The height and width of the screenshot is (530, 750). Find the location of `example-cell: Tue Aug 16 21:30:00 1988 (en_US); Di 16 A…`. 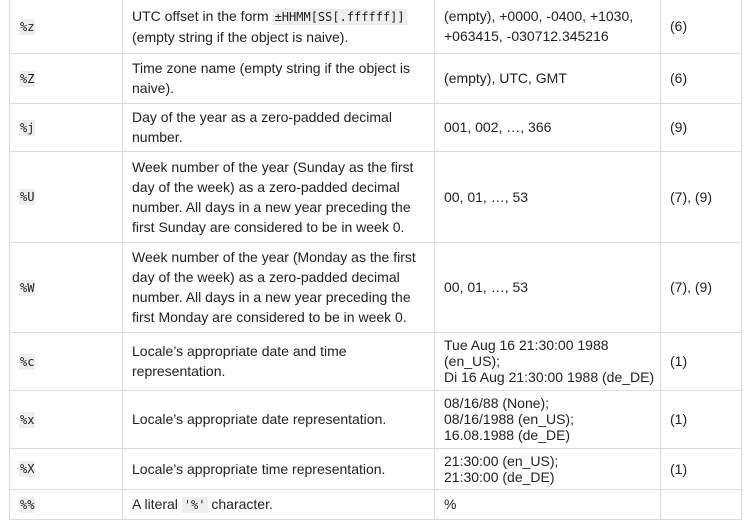

example-cell: Tue Aug 16 21:30:00 1988 (en_US); Di 16 A… is located at coordinates (547, 361).